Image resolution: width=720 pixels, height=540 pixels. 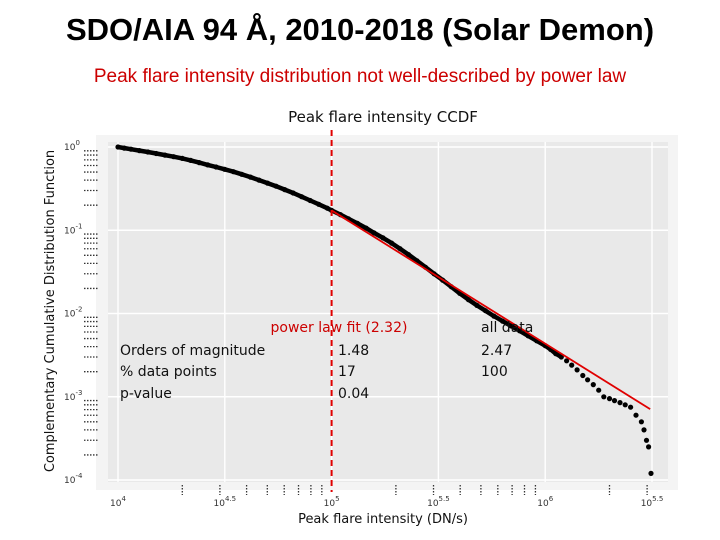 What do you see at coordinates (73, 229) in the screenshot?
I see `y-tick-label: 10⁻¹` at bounding box center [73, 229].